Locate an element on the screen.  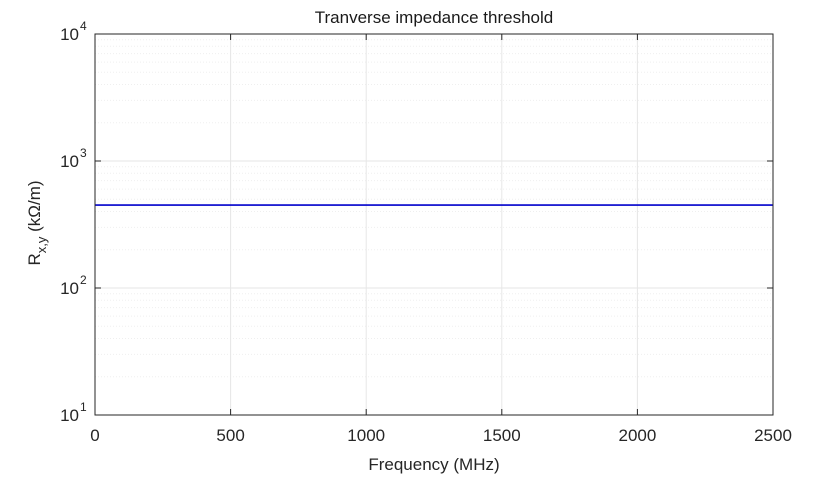
x-tick-label: 1500 is located at coordinates (502, 435).